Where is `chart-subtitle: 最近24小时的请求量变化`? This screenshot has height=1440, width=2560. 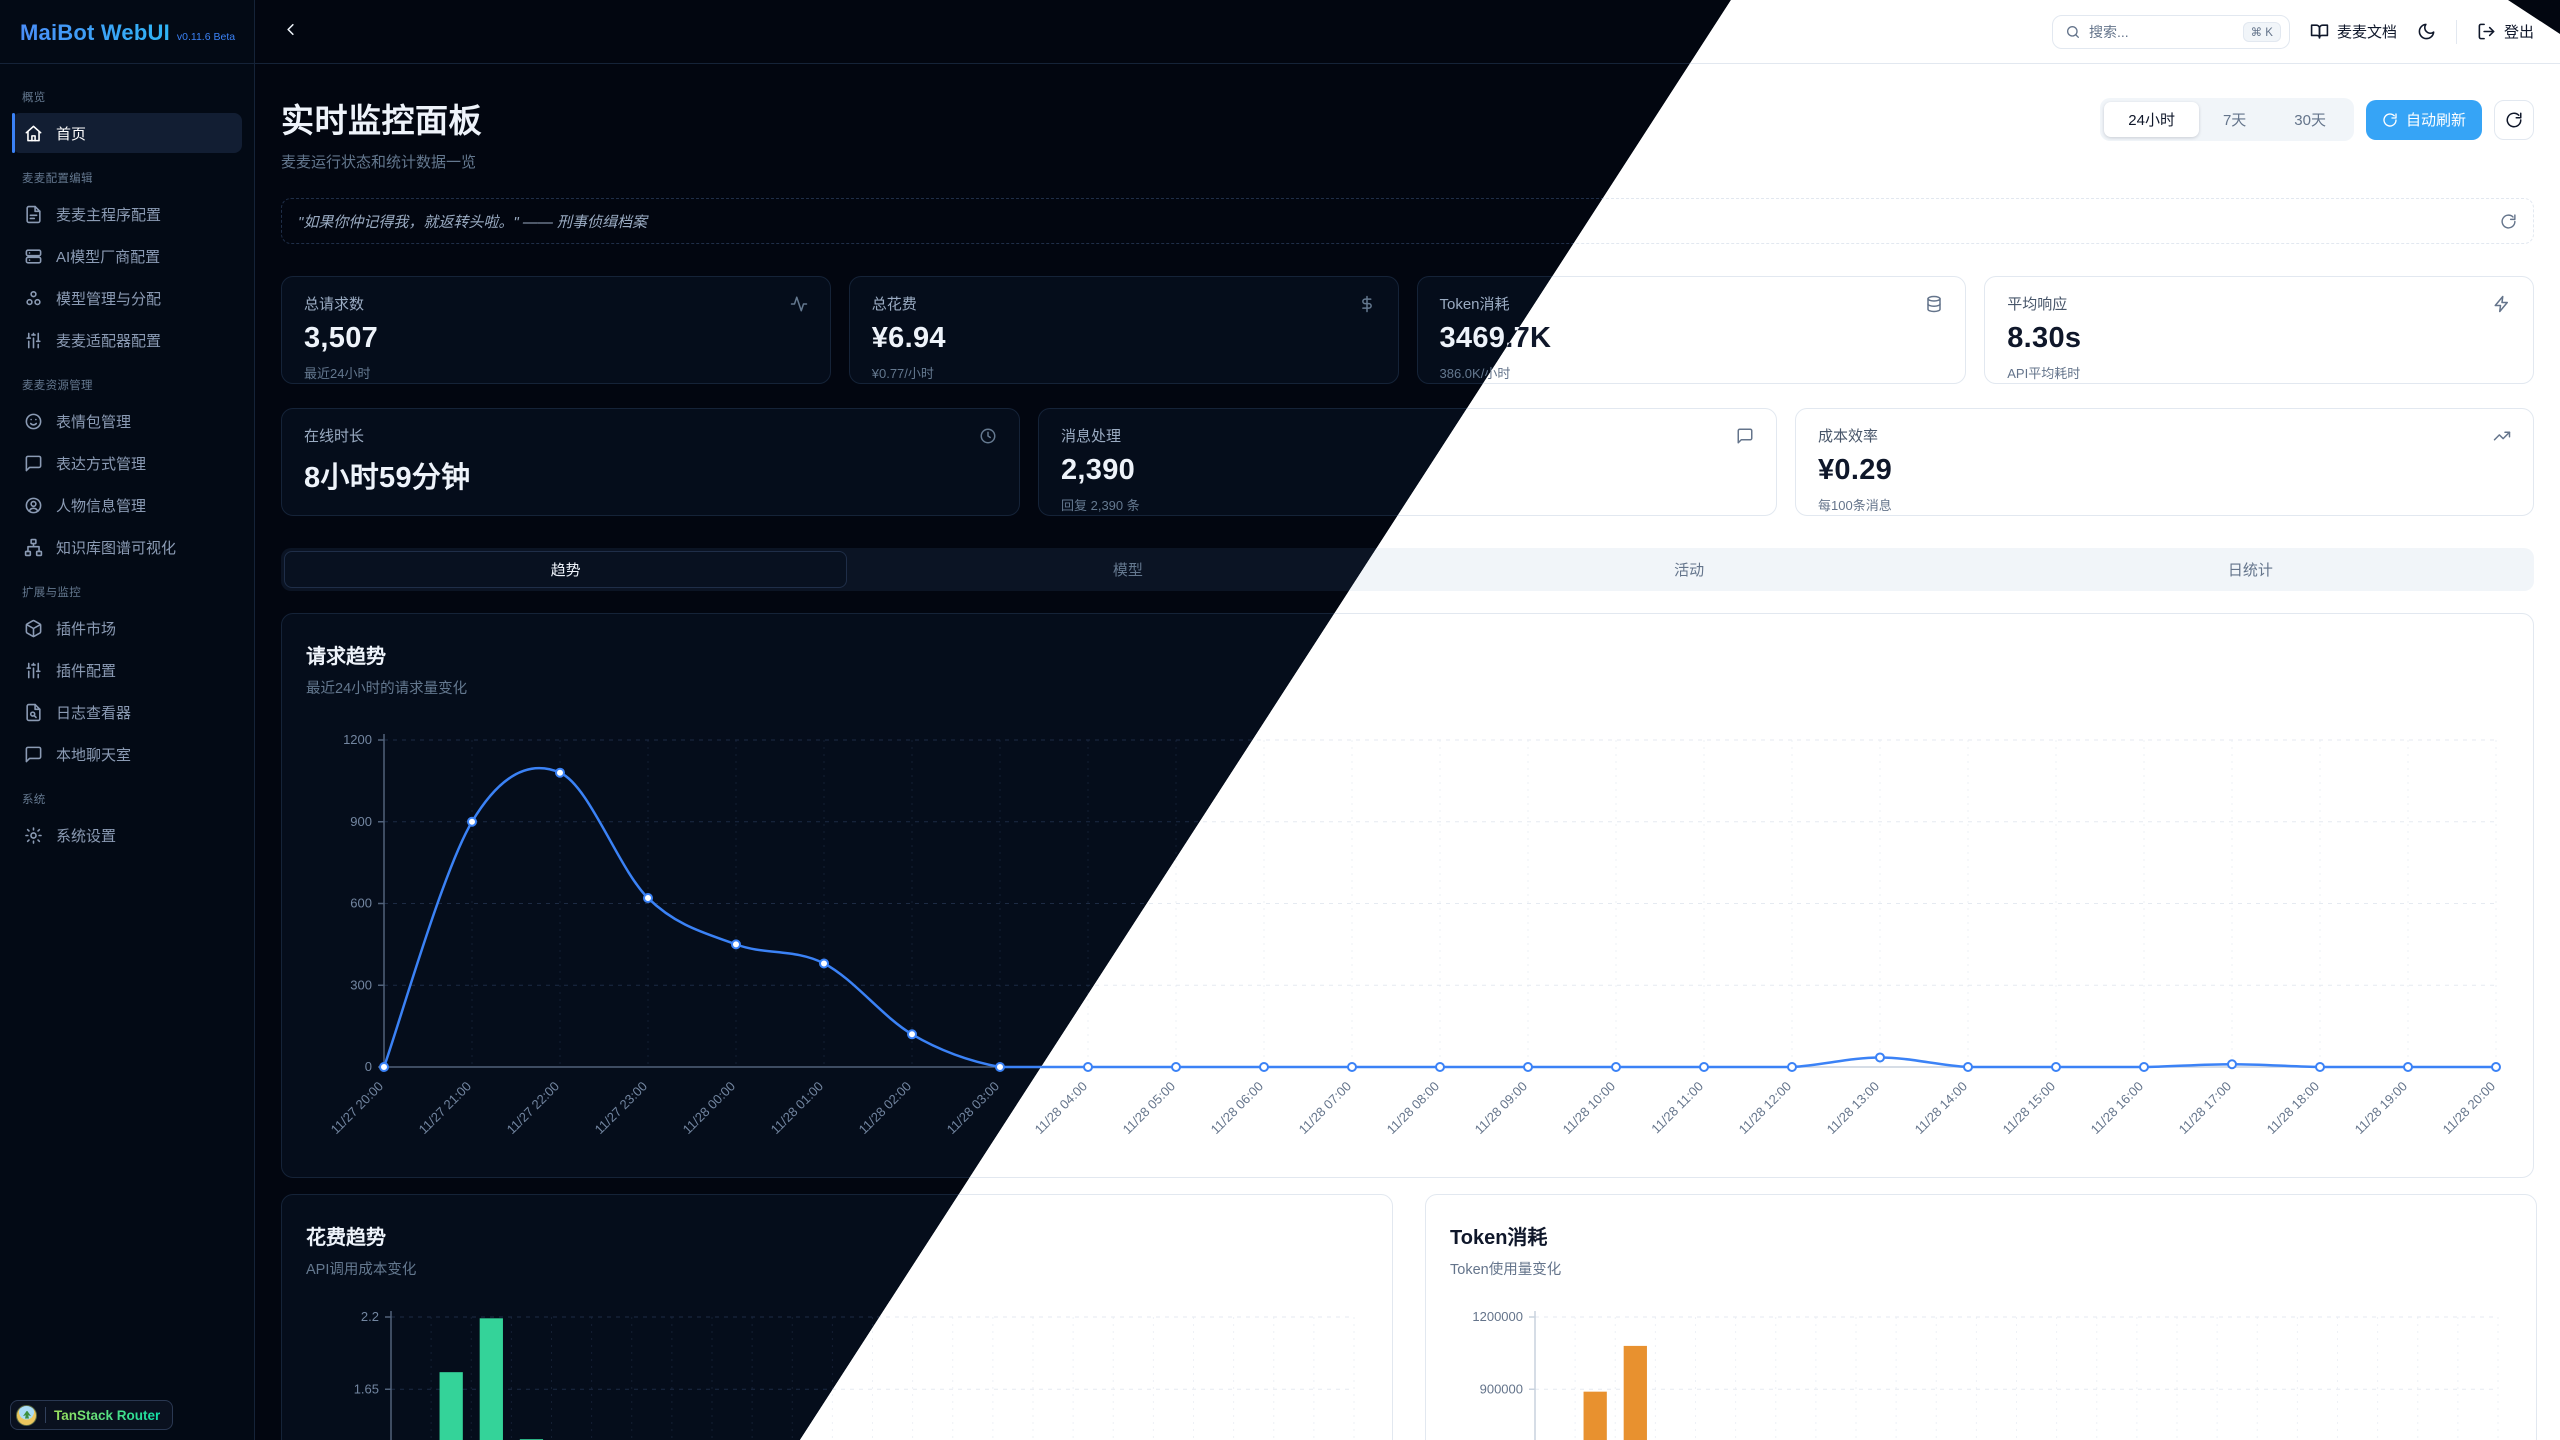
chart-subtitle: 最近24小时的请求量变化 is located at coordinates (387, 689).